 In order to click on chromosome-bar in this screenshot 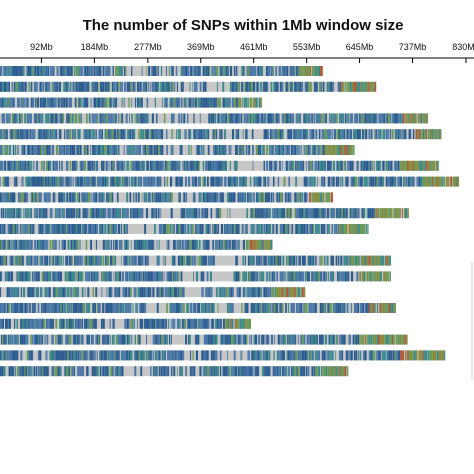, I will do `click(230, 181)`.